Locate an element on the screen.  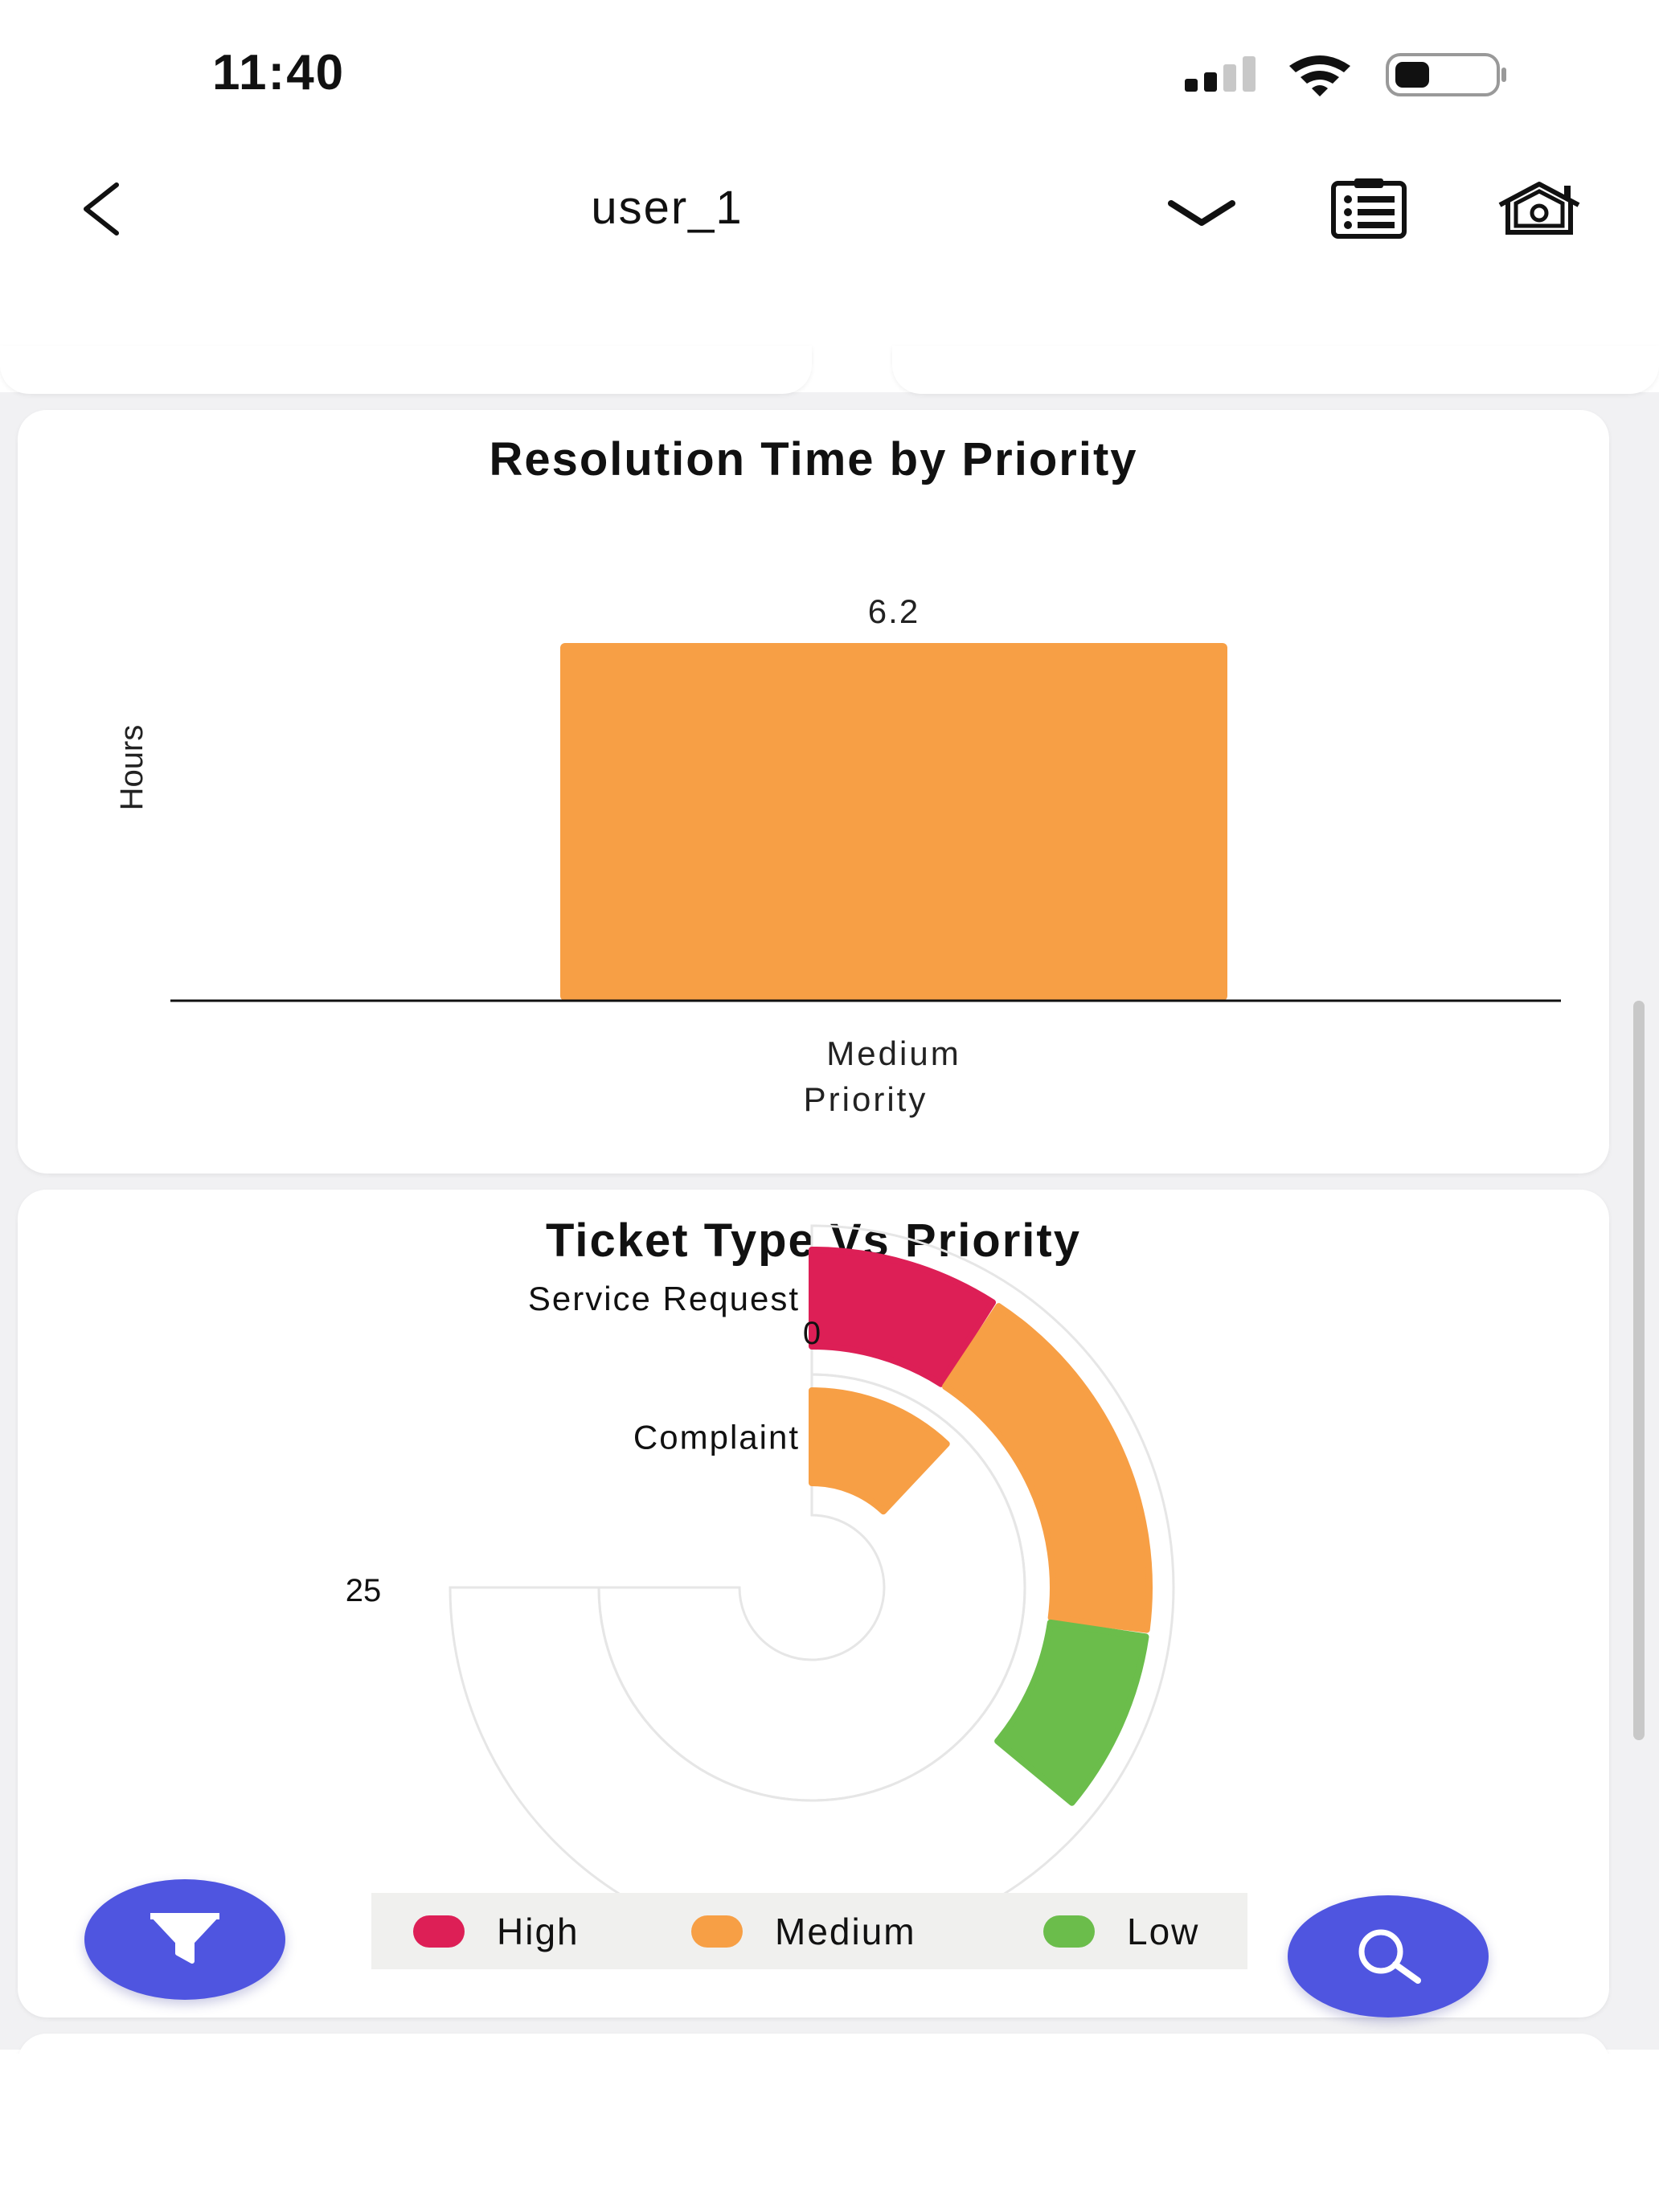
page-title: user_1 is located at coordinates (667, 208).